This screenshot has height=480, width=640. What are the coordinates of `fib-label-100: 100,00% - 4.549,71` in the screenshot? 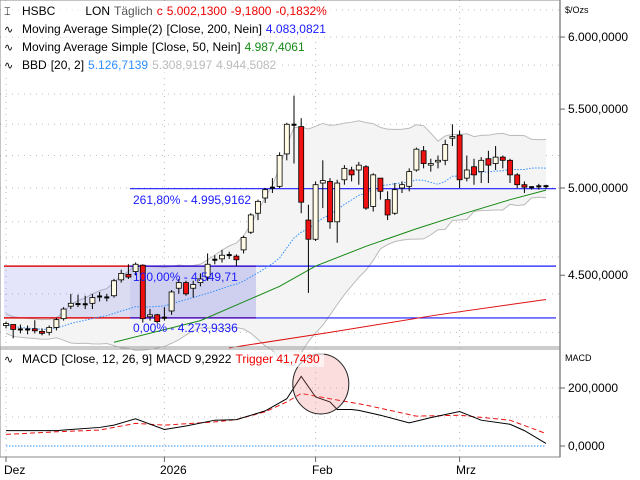 It's located at (185, 277).